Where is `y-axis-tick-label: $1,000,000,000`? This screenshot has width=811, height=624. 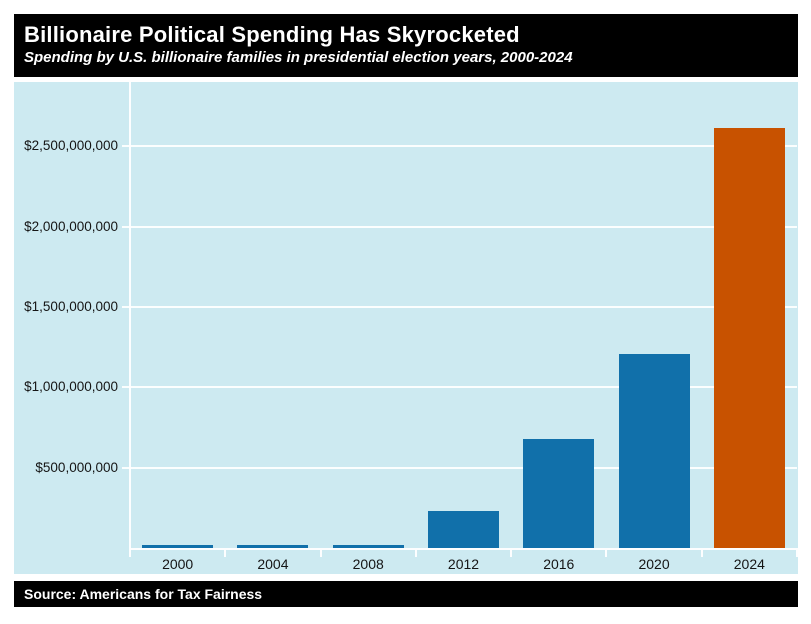
y-axis-tick-label: $1,000,000,000 is located at coordinates (71, 387).